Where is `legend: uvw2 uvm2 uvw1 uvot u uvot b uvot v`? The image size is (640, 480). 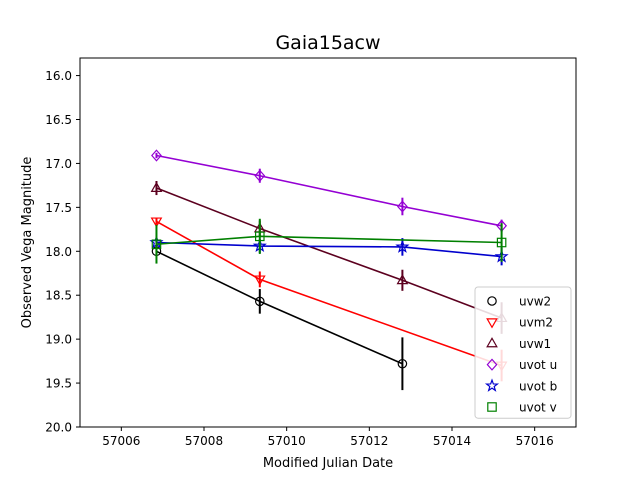 legend: uvw2 uvm2 uvw1 uvot u uvot b uvot v is located at coordinates (523, 352).